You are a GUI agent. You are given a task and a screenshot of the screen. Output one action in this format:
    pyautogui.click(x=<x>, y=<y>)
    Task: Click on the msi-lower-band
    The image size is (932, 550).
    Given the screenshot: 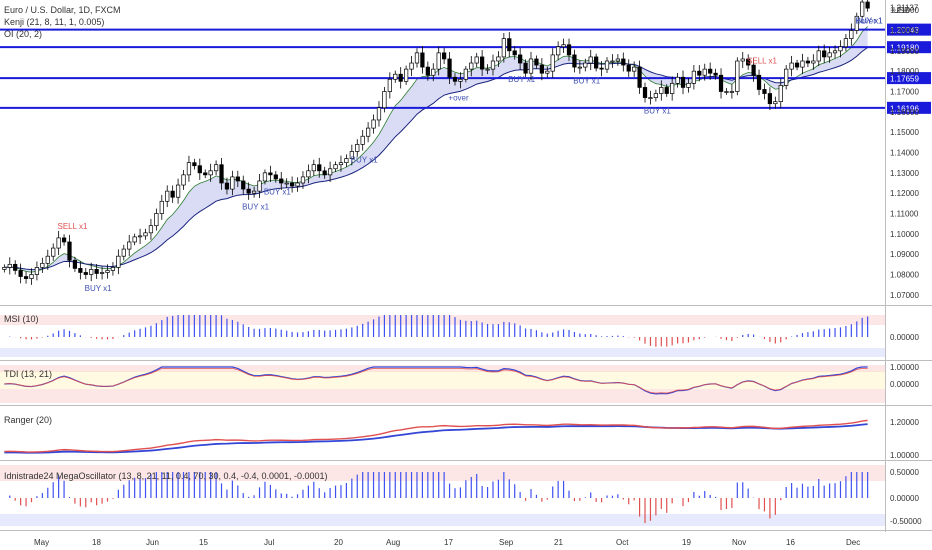 What is the action you would take?
    pyautogui.click(x=442, y=352)
    